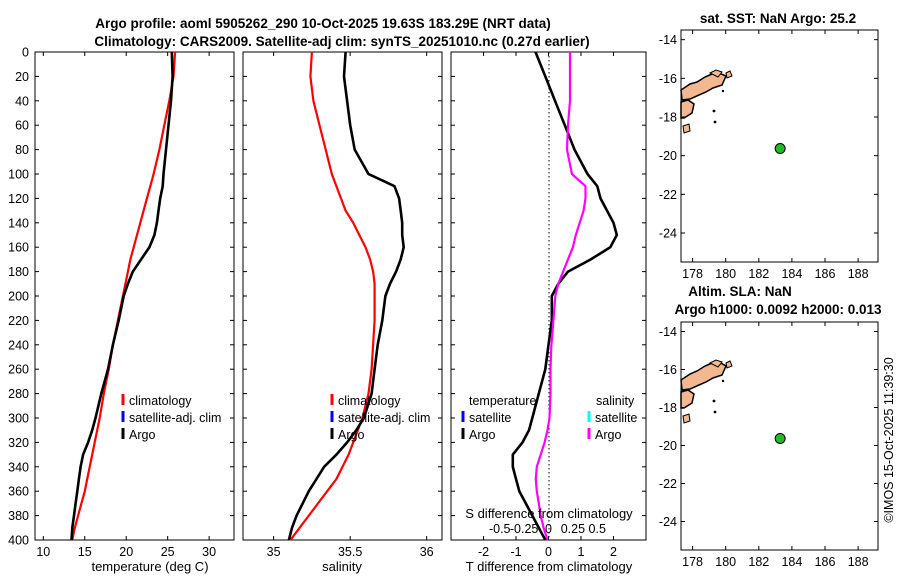  Describe the element at coordinates (18, 541) in the screenshot. I see `depth-tick-label: 400` at that location.